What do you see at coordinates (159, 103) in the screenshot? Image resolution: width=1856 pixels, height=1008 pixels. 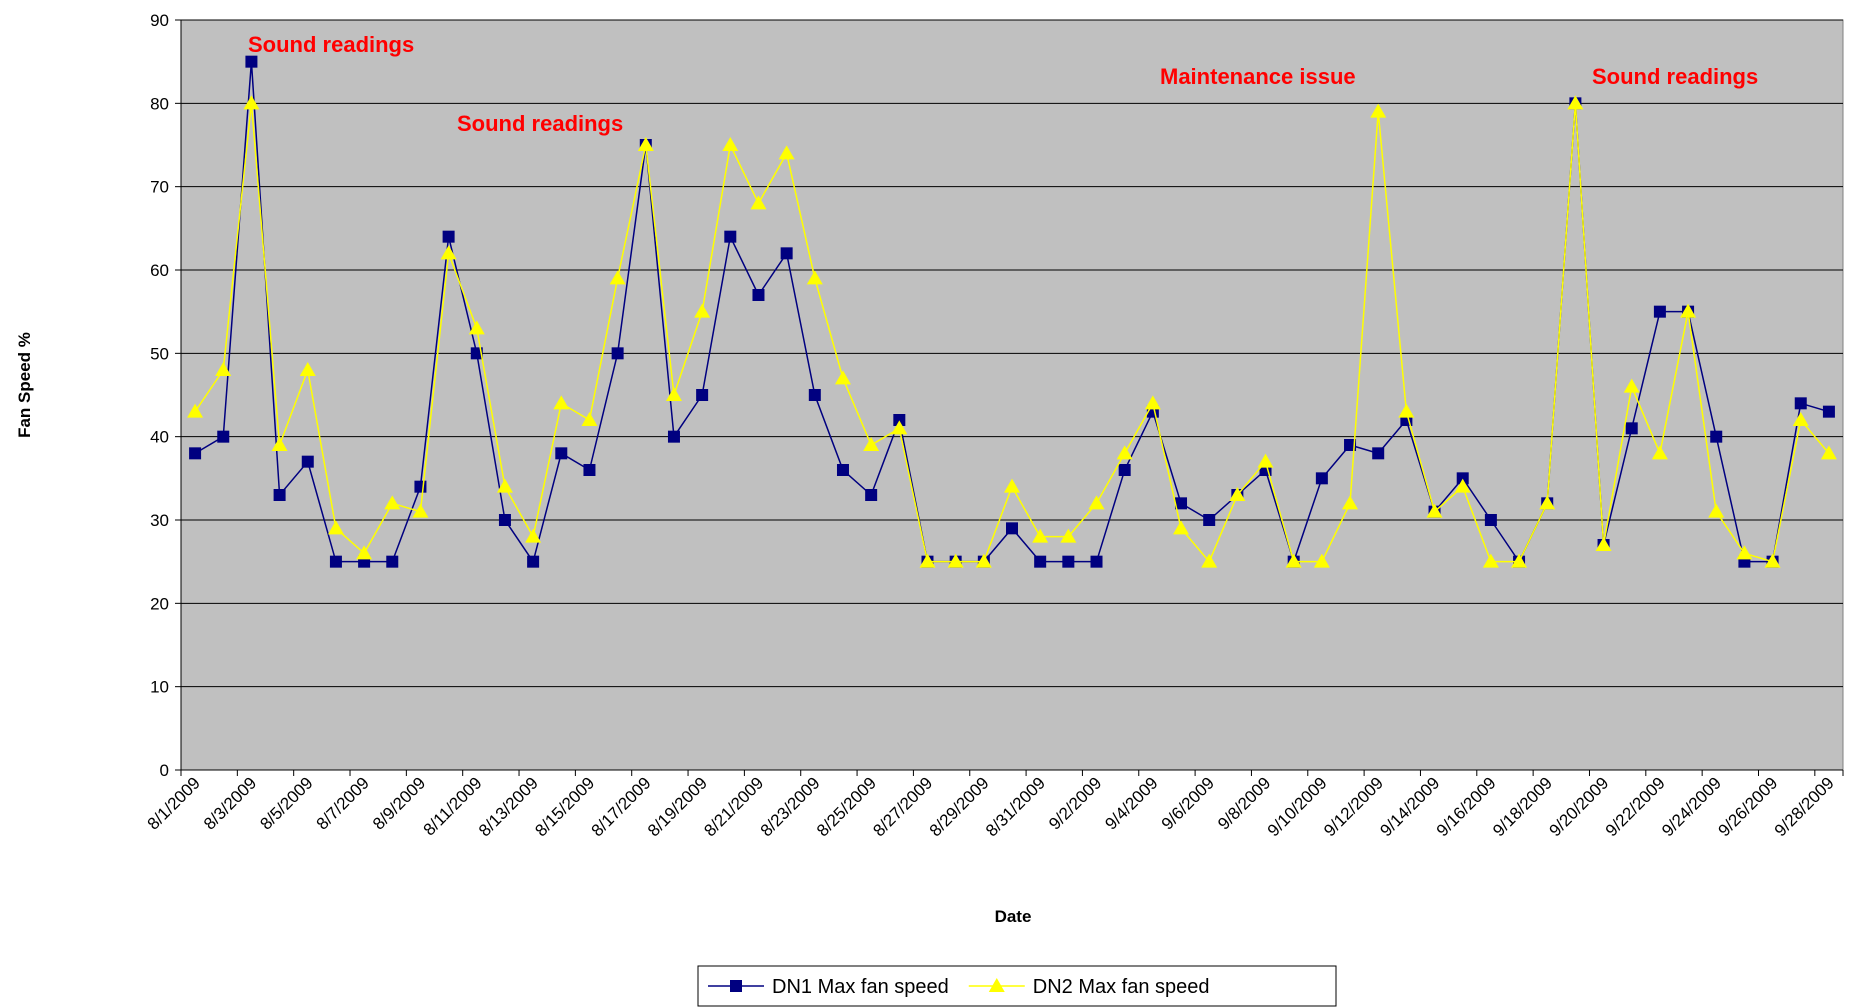 I see `y-tick-label: 80` at bounding box center [159, 103].